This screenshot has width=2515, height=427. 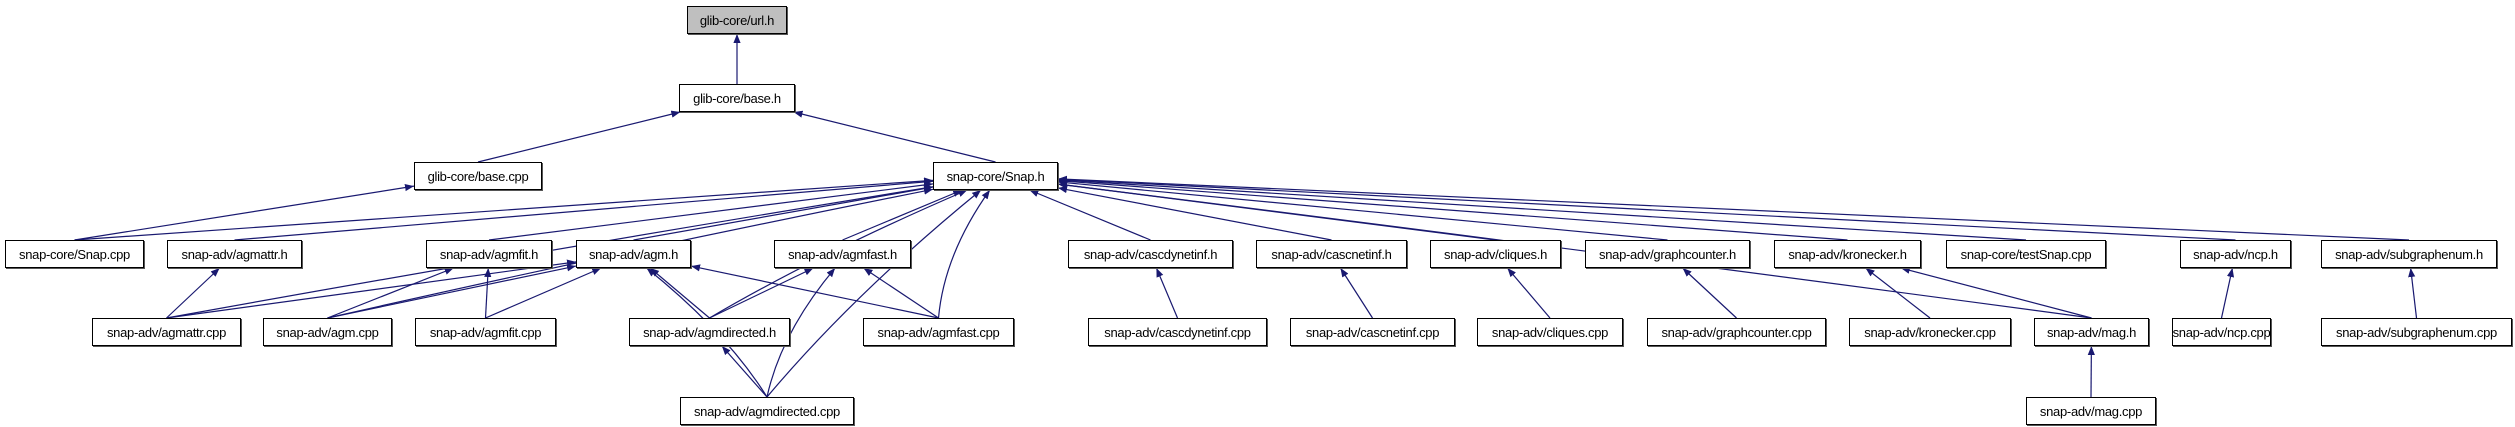 I want to click on graph-node-testsnap-cpp: snap-core/testSnap.cpp, so click(x=2026, y=254).